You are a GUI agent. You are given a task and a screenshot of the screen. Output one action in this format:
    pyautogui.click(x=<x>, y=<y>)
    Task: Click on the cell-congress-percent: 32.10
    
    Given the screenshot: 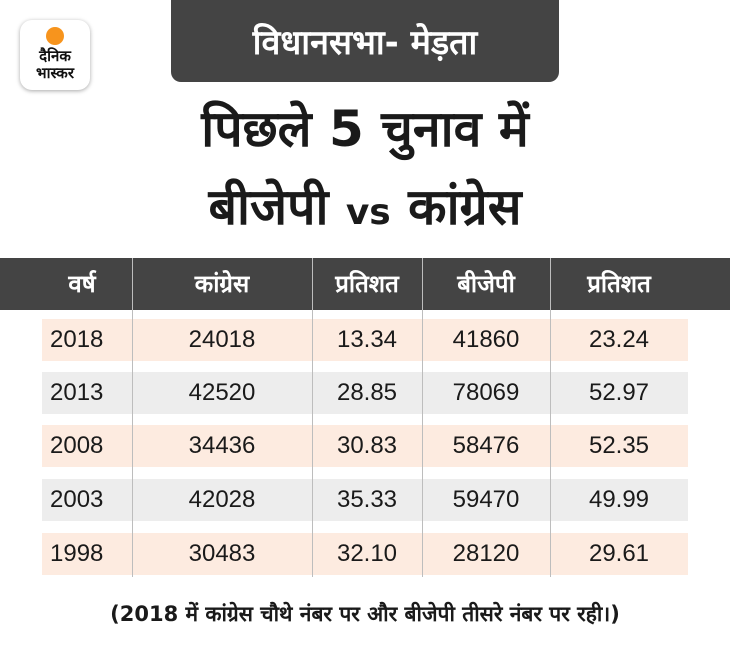 What is the action you would take?
    pyautogui.click(x=367, y=553)
    